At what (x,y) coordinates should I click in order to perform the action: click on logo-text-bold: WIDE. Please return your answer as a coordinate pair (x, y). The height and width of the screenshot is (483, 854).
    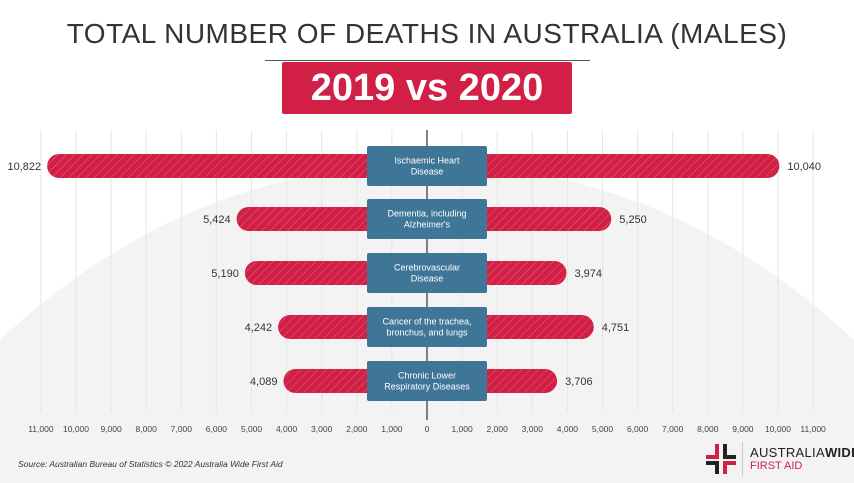
    Looking at the image, I should click on (839, 452).